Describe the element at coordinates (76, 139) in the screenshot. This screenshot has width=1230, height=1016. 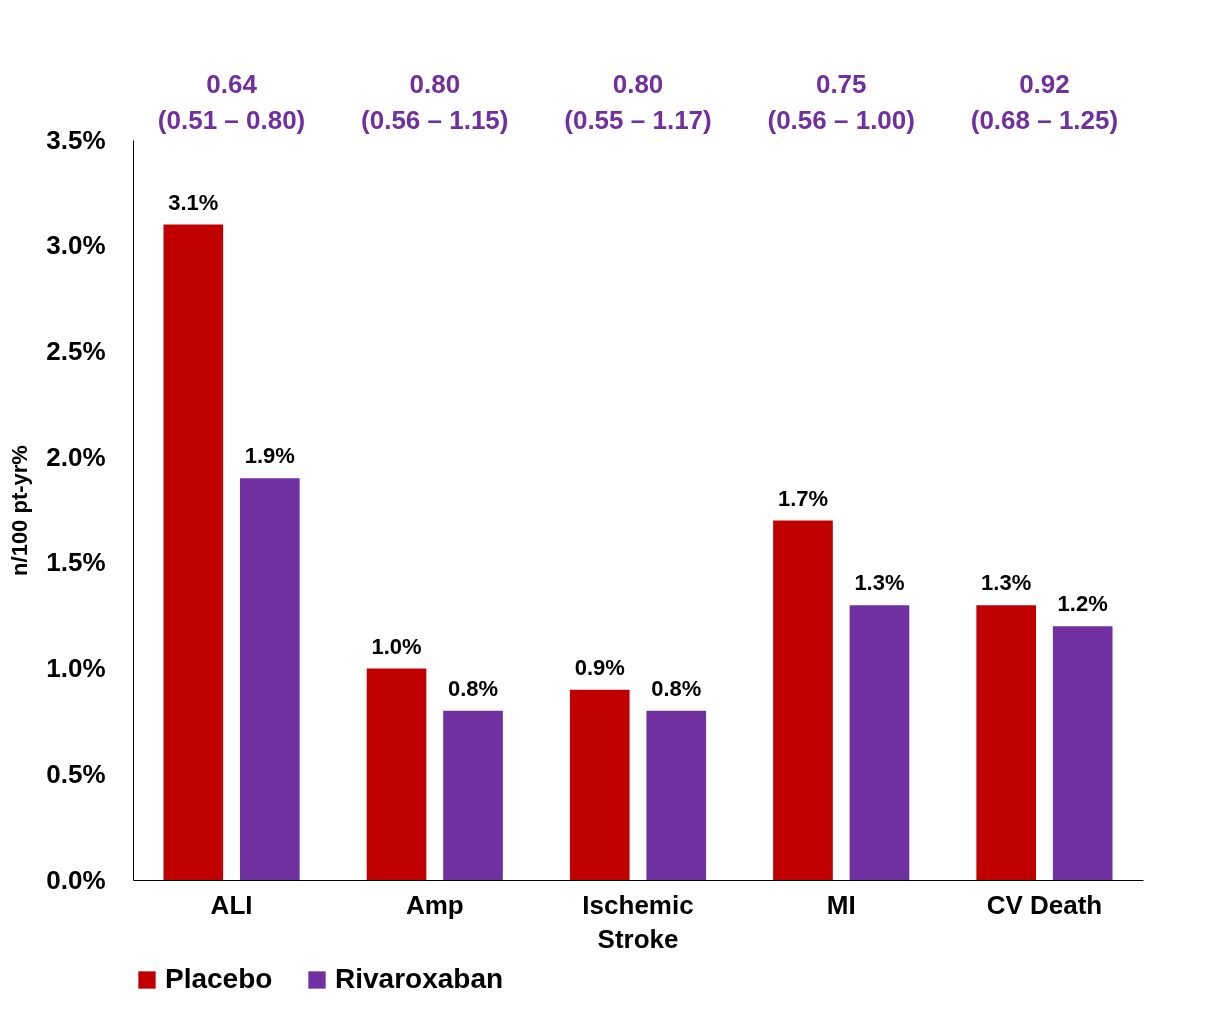
I see `y-tick-label: 3.5%` at that location.